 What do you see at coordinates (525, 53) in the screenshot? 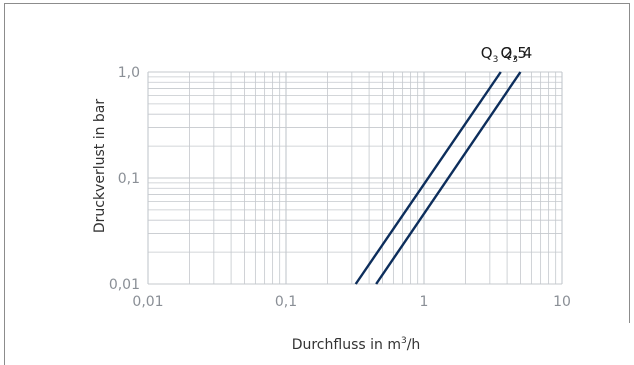
I see `series-label-rest: 4` at bounding box center [525, 53].